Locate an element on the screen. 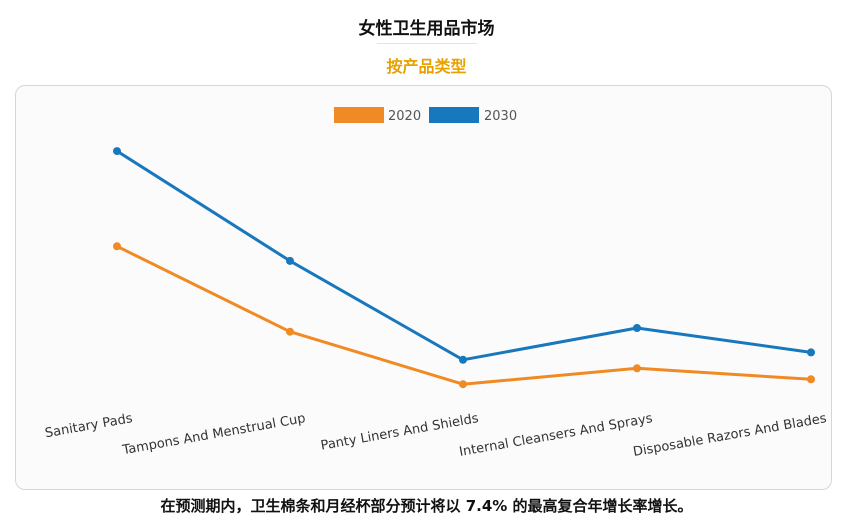 The image size is (853, 524). chart-title: 女性卫生用品市场 is located at coordinates (426, 29).